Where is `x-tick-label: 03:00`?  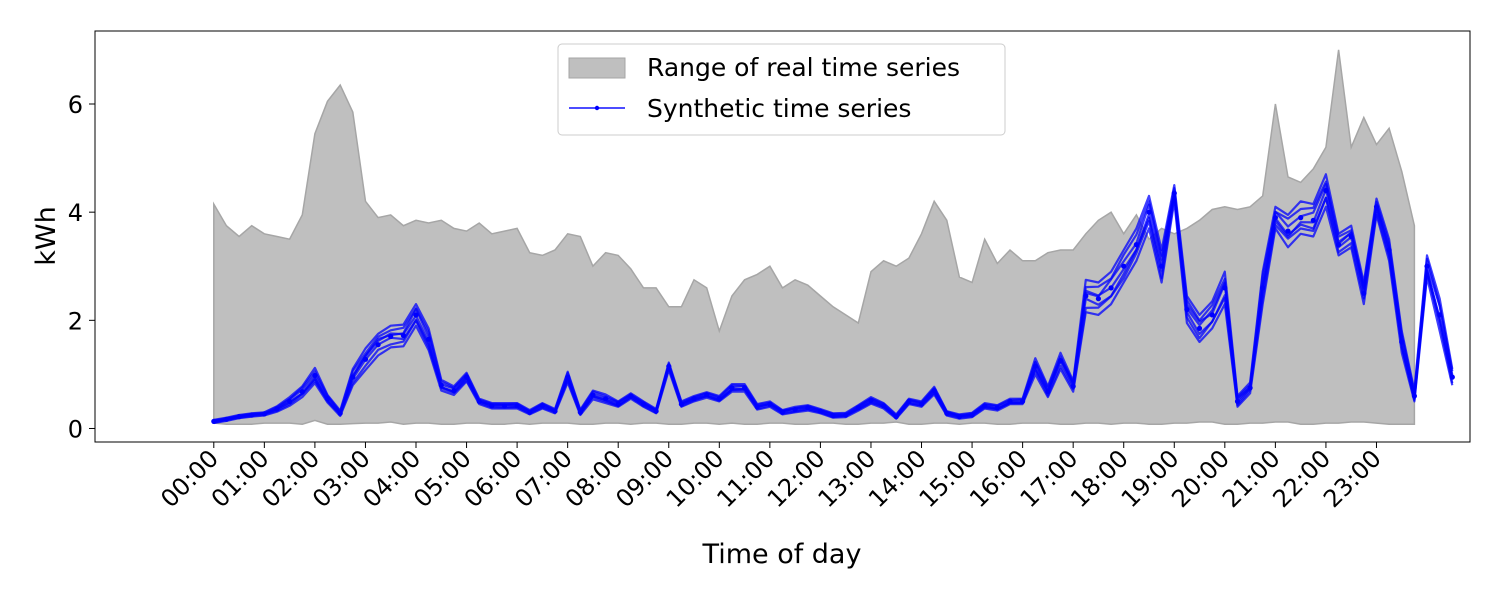
x-tick-label: 03:00 is located at coordinates (341, 478).